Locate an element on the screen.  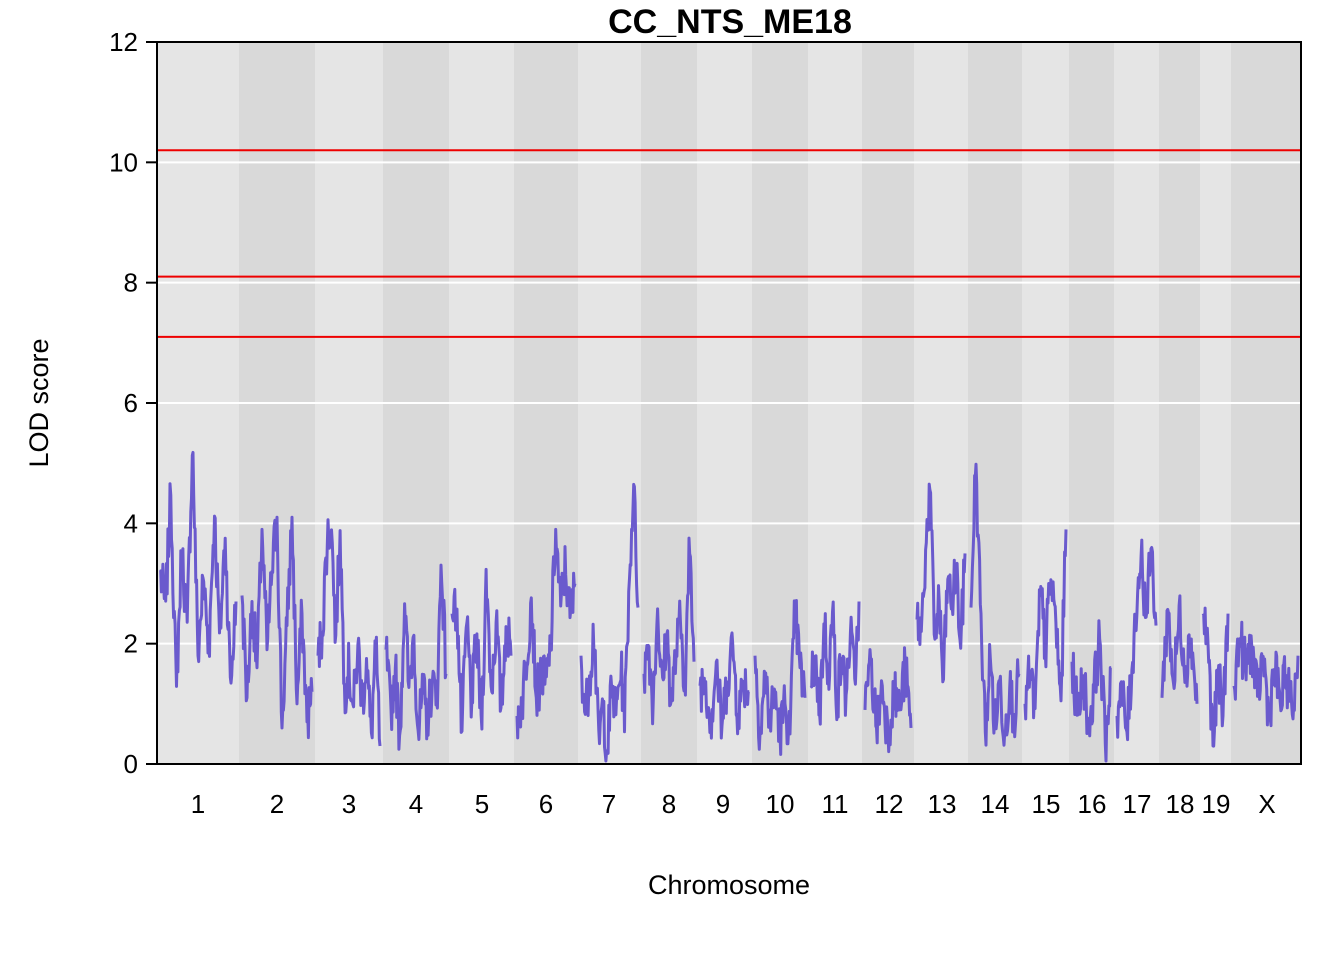
x-tick-label-chr-14: 14 is located at coordinates (995, 804).